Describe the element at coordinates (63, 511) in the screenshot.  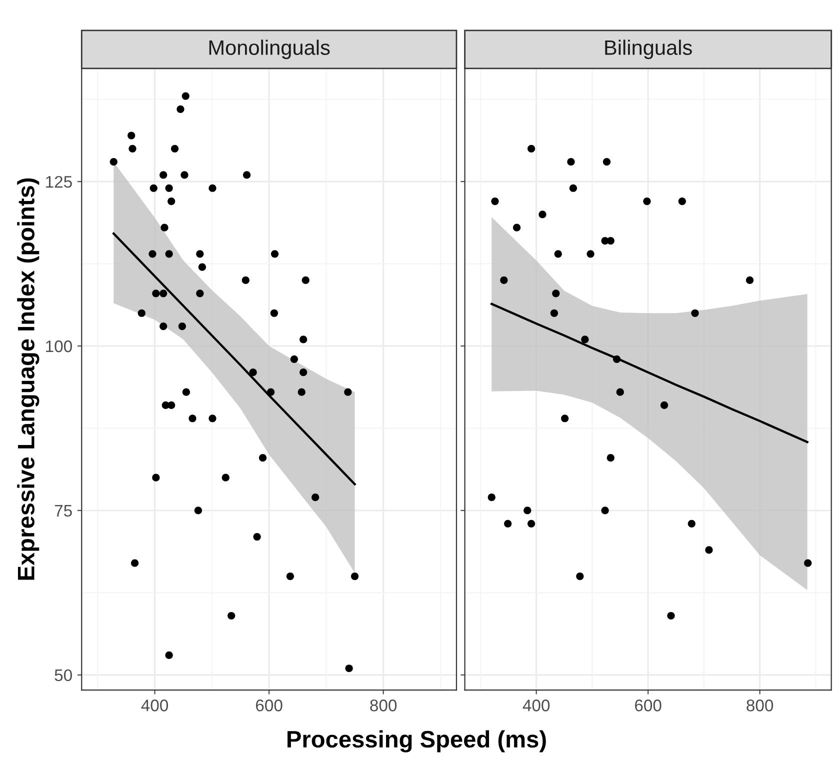
I see `y-tick-label: 75` at that location.